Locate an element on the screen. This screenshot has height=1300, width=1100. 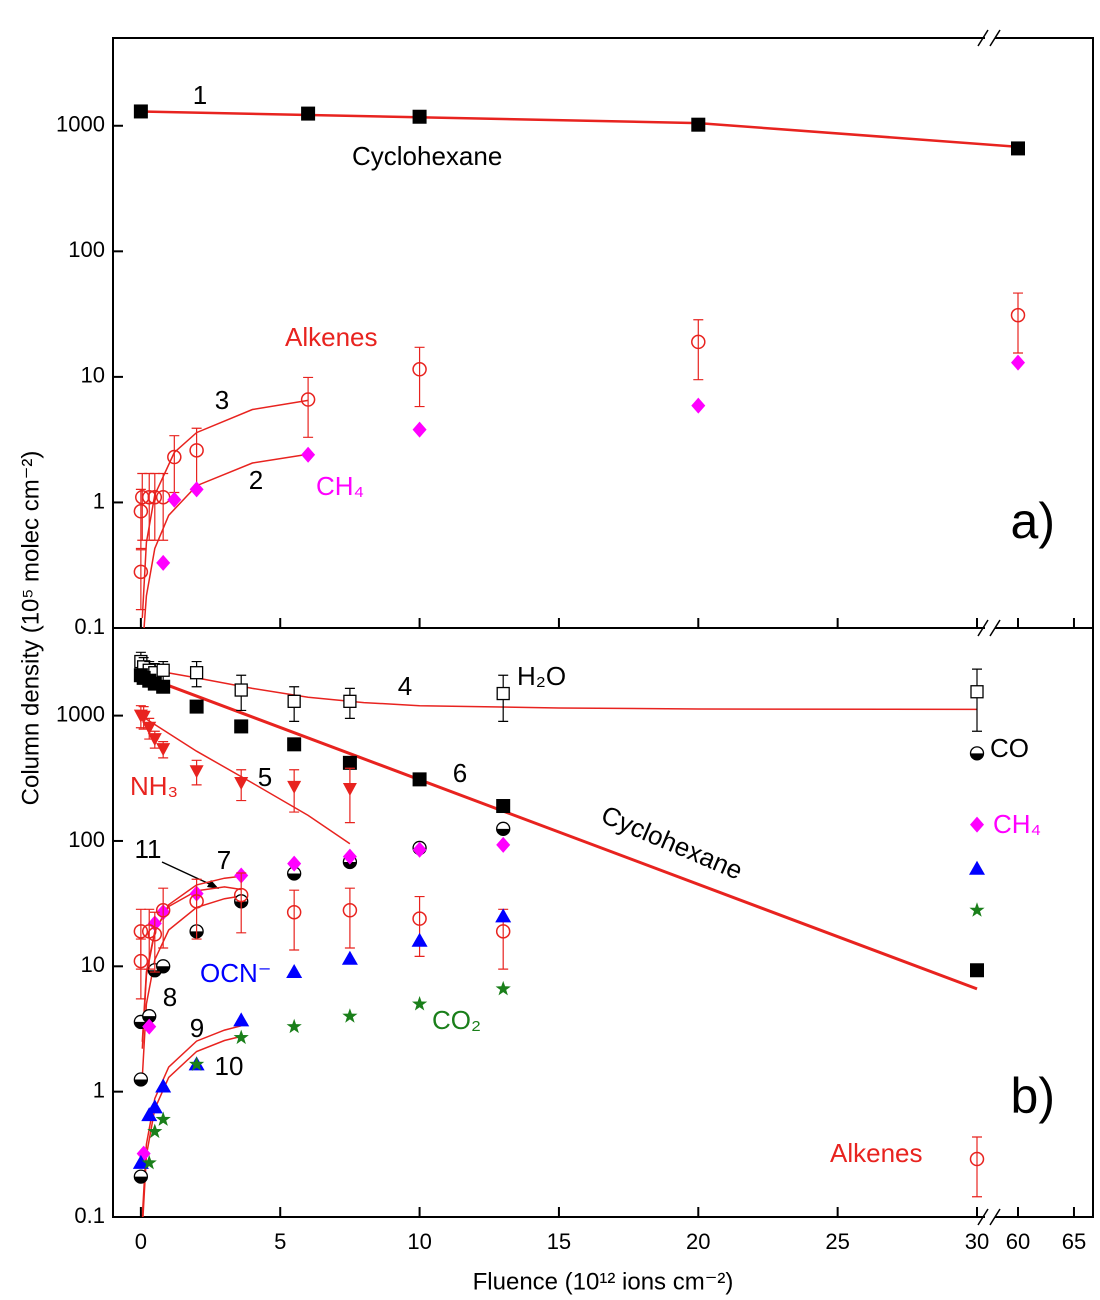
fit-label: 6 is located at coordinates (460, 773).